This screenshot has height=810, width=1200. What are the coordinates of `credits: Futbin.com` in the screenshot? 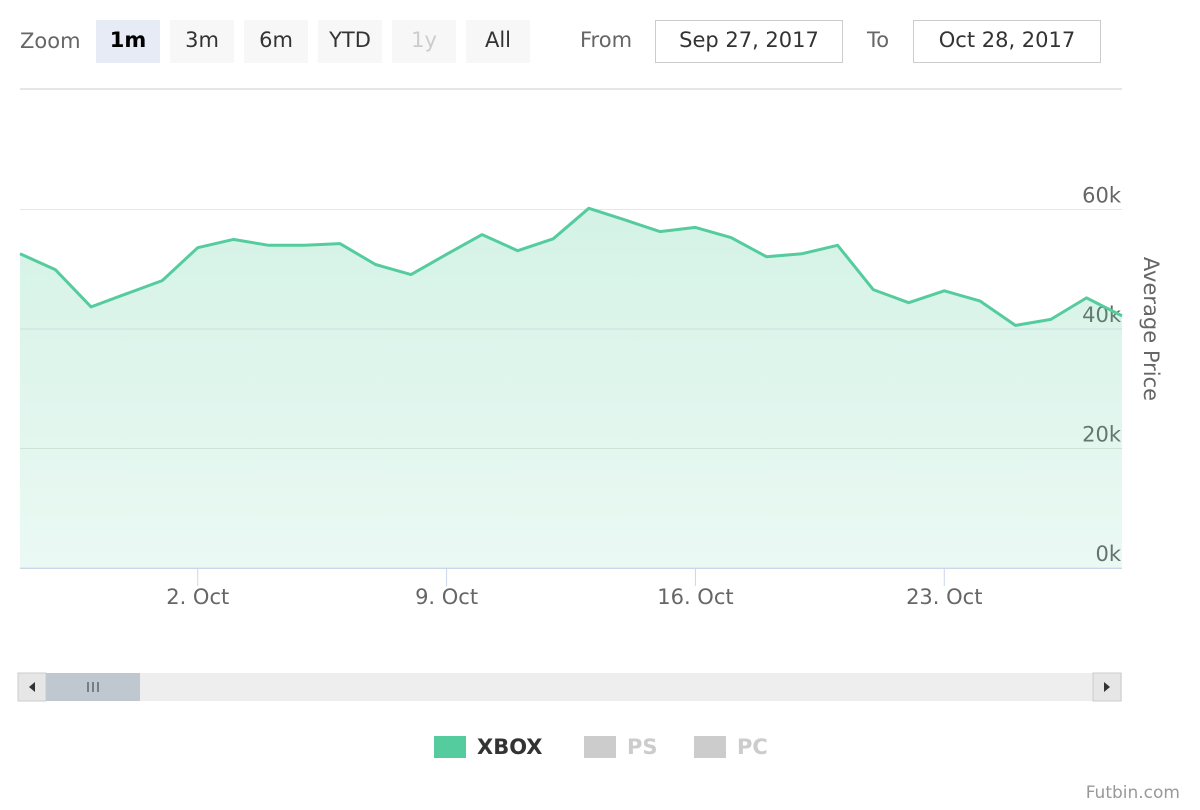 It's located at (1133, 793).